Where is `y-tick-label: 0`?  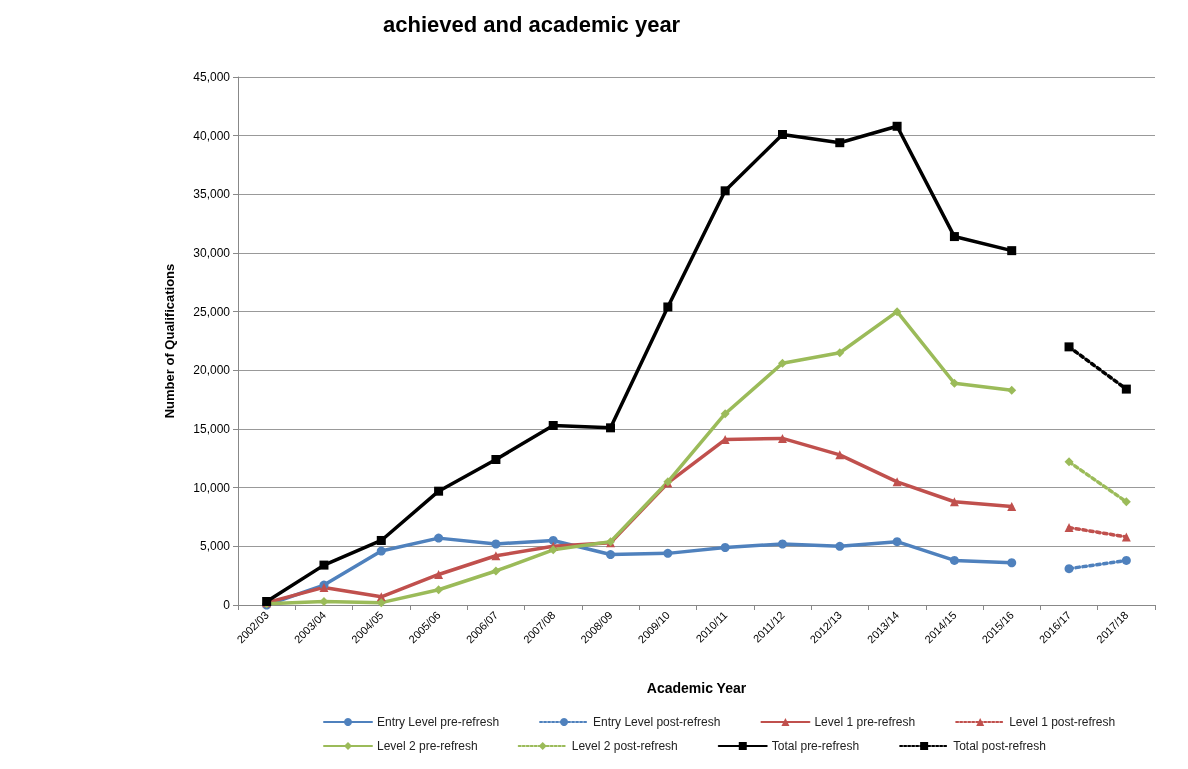 y-tick-label: 0 is located at coordinates (227, 605).